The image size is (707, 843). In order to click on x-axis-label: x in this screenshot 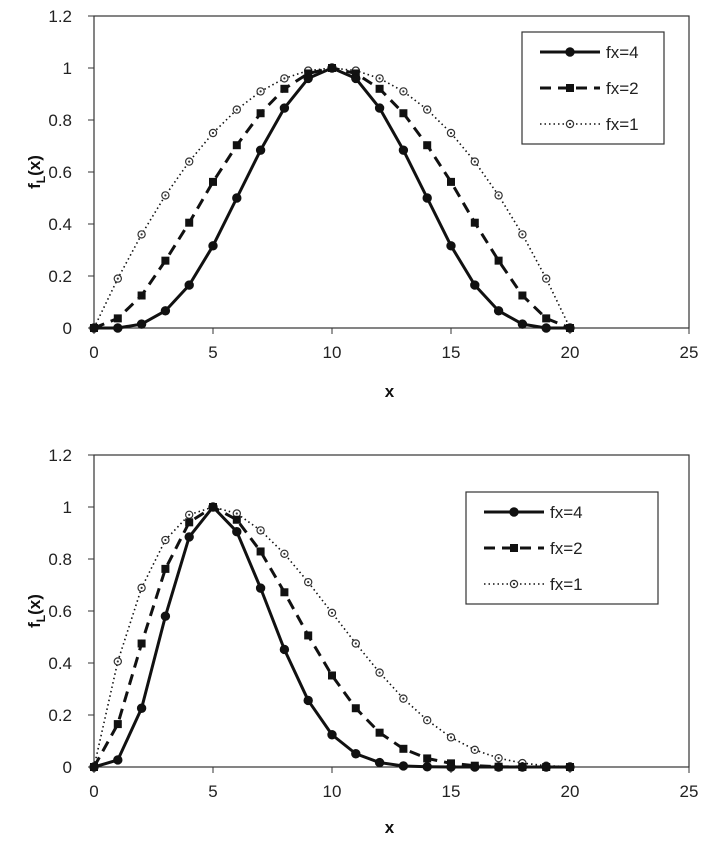, I will do `click(390, 827)`.